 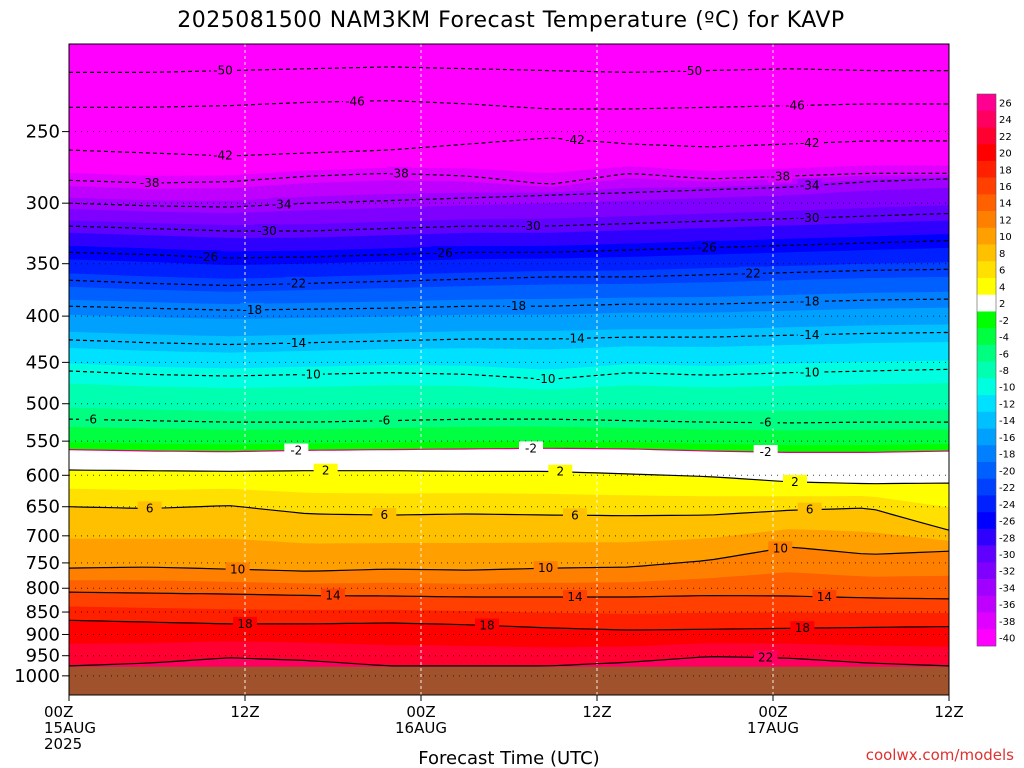 What do you see at coordinates (509, 680) in the screenshot?
I see `terrain-fill` at bounding box center [509, 680].